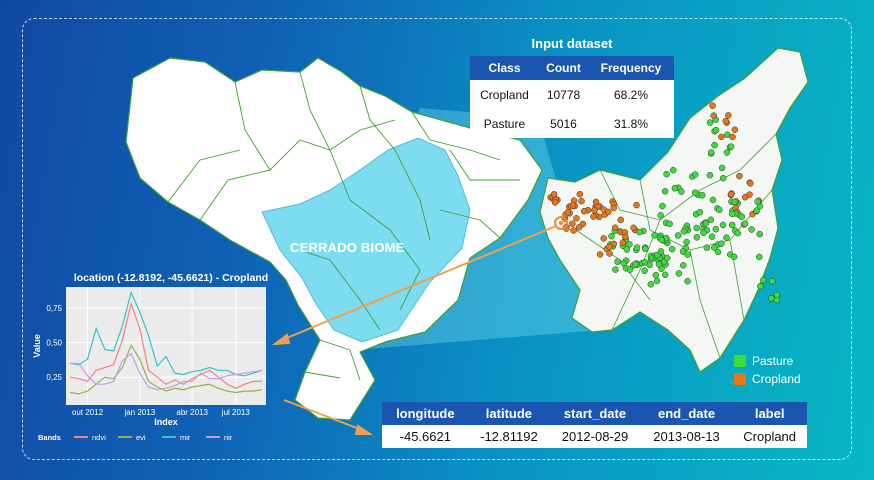  What do you see at coordinates (767, 379) in the screenshot?
I see `legend-cropland: Cropland` at bounding box center [767, 379].